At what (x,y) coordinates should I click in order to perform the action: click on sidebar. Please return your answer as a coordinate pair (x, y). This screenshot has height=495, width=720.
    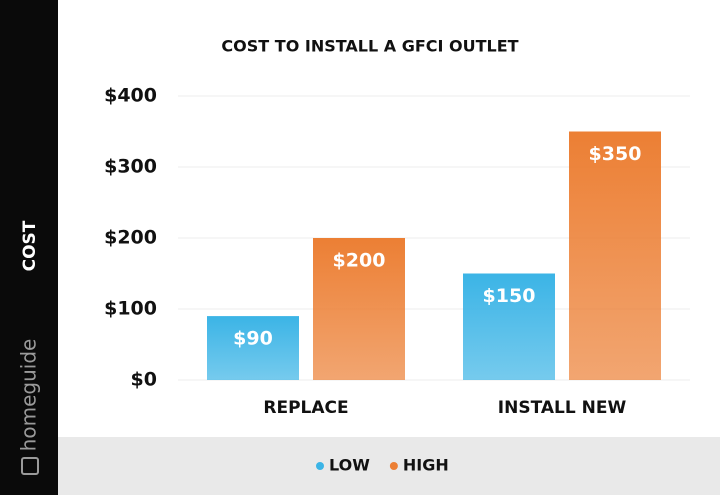
    Looking at the image, I should click on (29, 247).